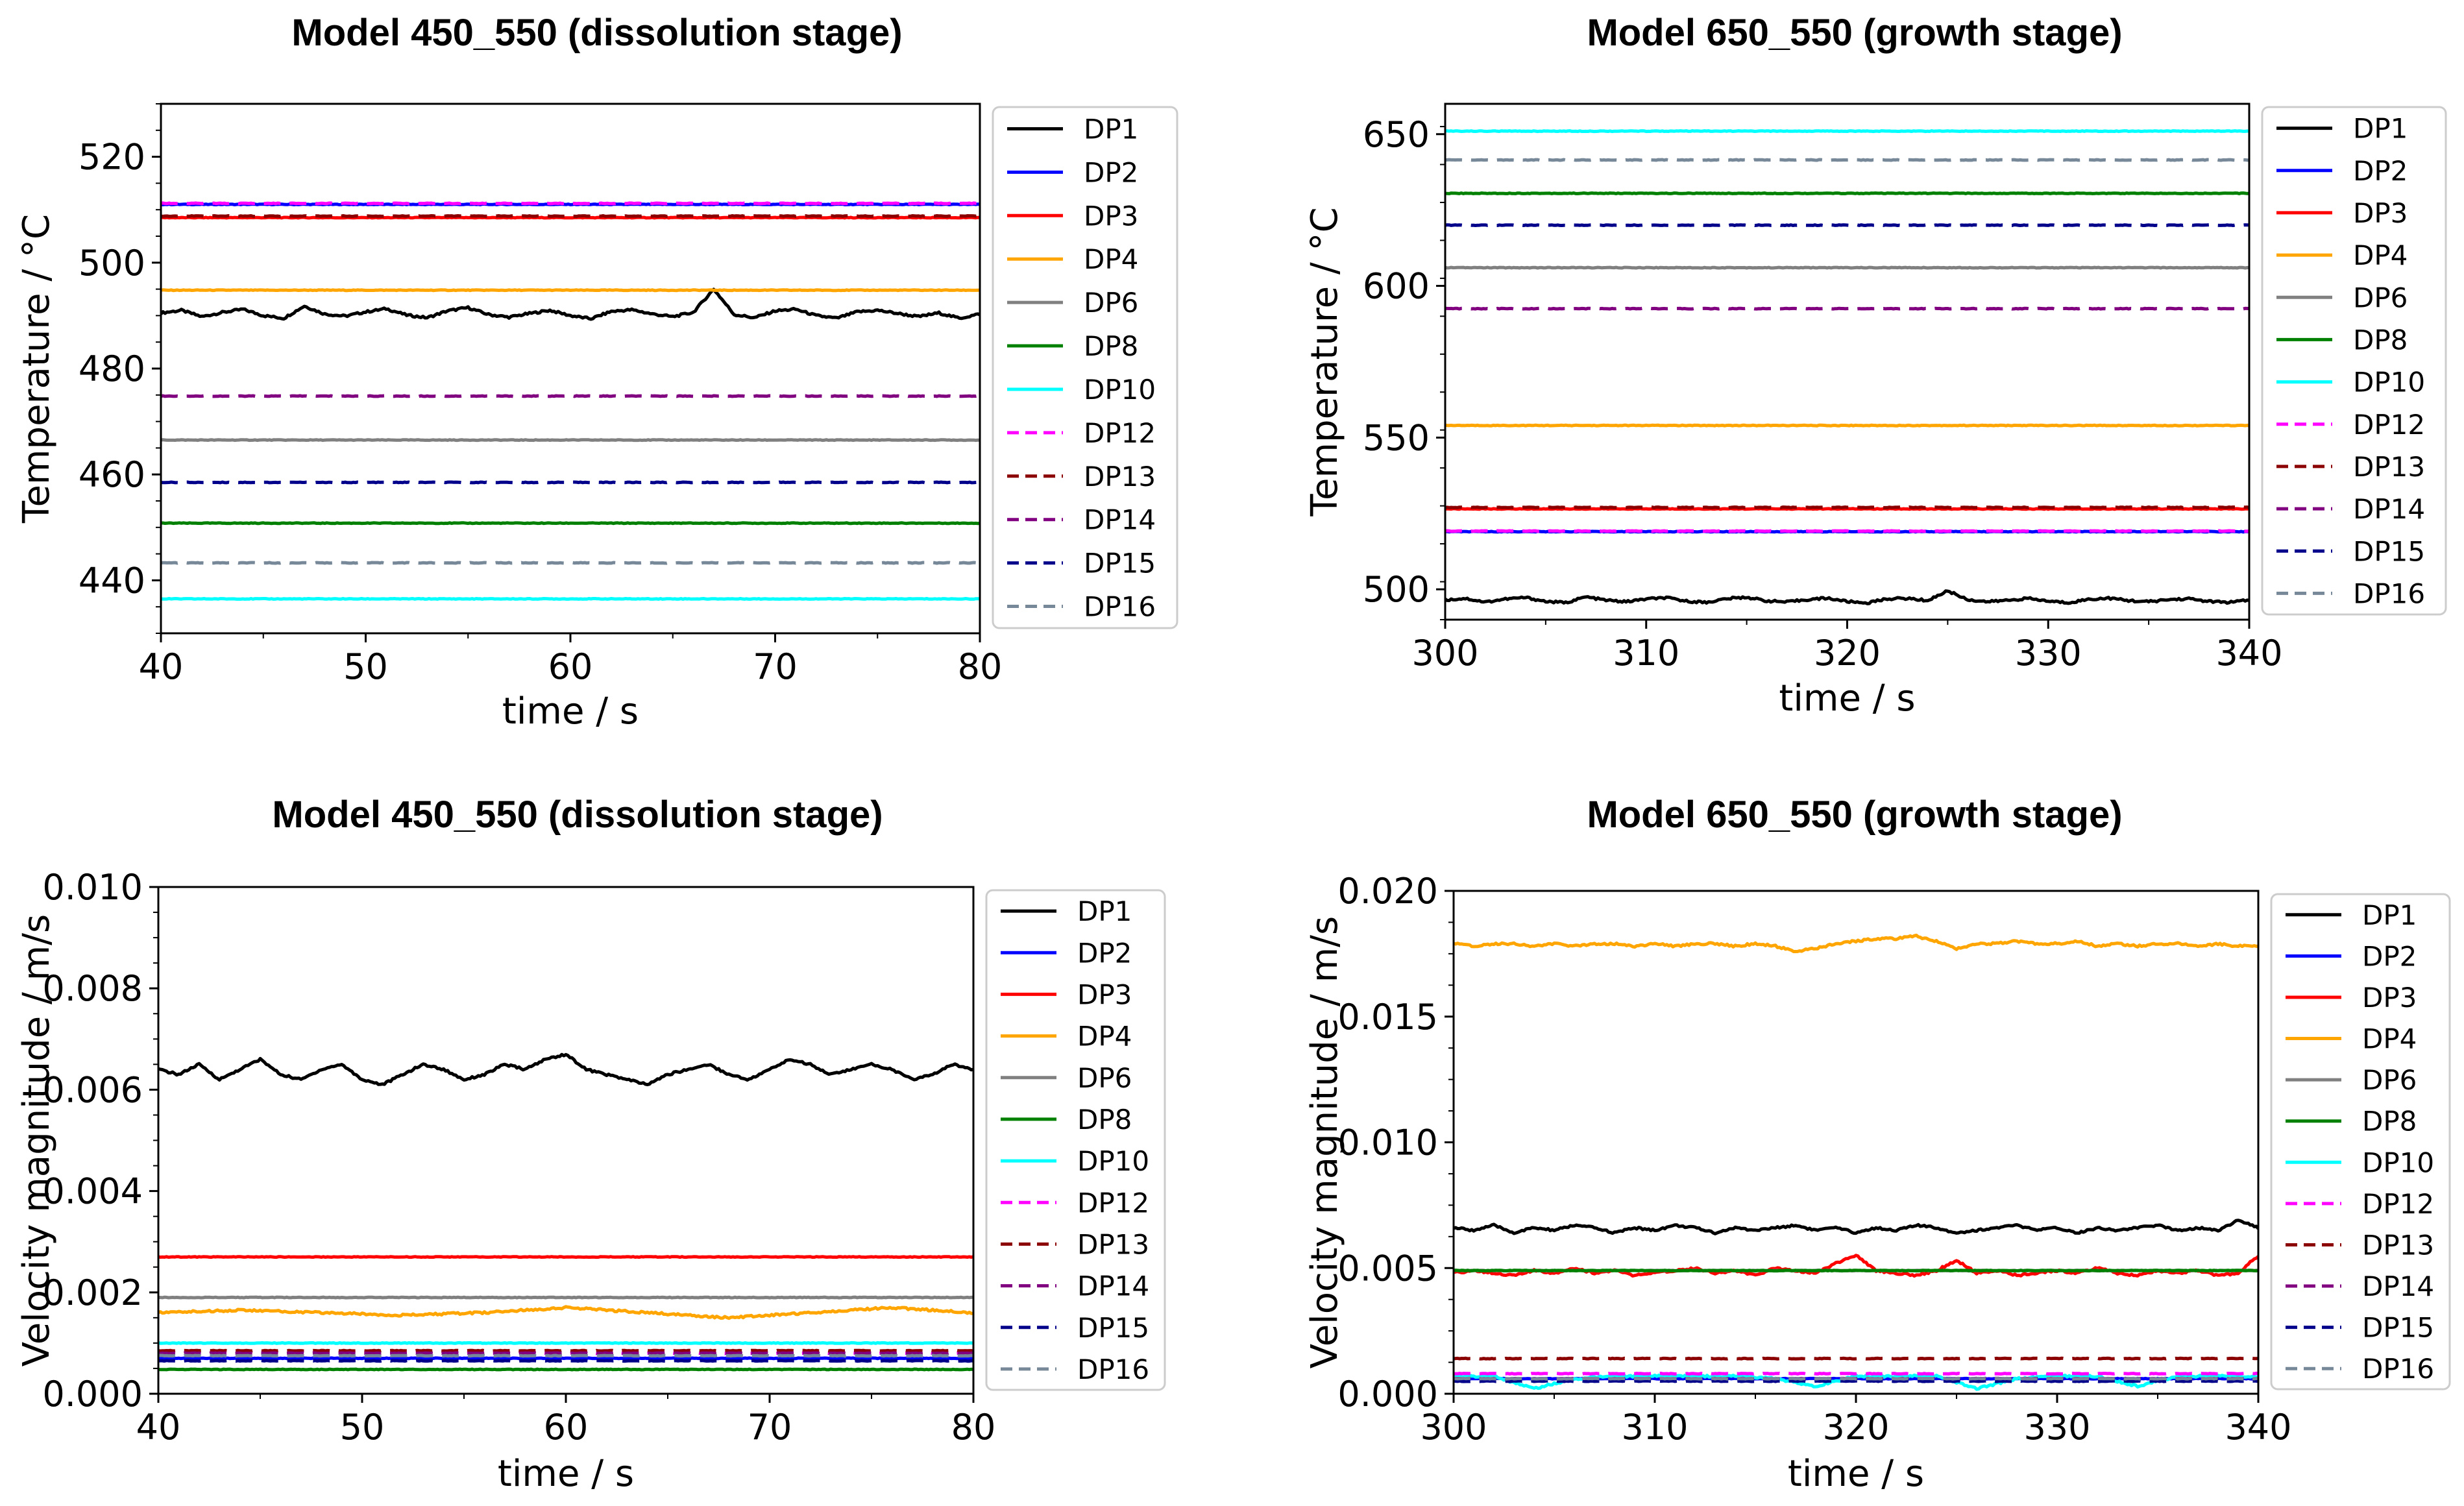  Describe the element at coordinates (1387, 892) in the screenshot. I see `y-tick-label: 0.020` at that location.